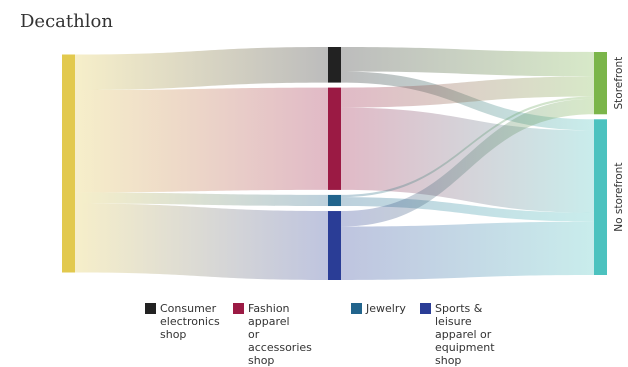  What do you see at coordinates (334, 200) in the screenshot?
I see `node-jewelry` at bounding box center [334, 200].